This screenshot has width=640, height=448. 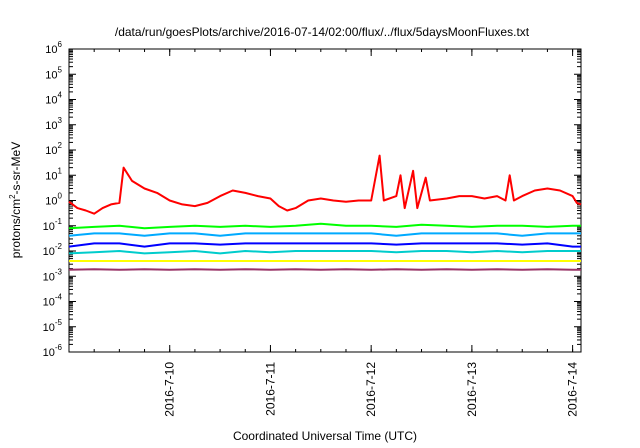 What do you see at coordinates (53, 73) in the screenshot?
I see `y-tick-label: 10⁵` at bounding box center [53, 73].